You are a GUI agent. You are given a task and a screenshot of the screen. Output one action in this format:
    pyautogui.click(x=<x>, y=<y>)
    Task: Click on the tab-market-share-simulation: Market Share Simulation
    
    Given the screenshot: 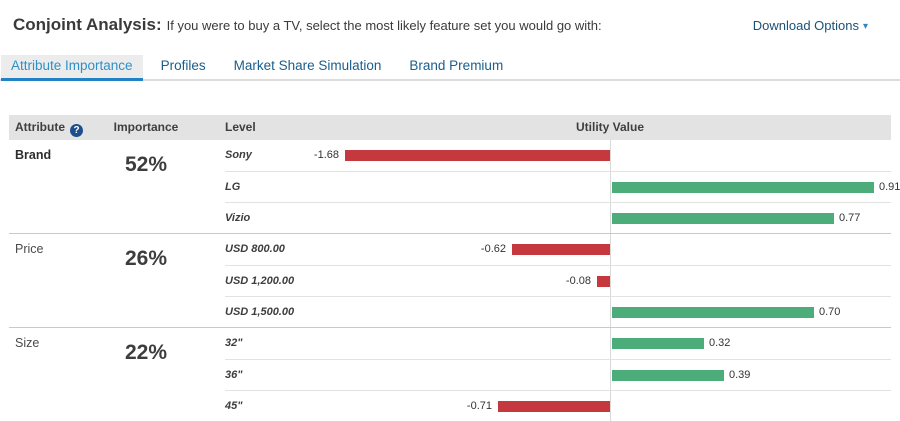 What is the action you would take?
    pyautogui.click(x=307, y=65)
    